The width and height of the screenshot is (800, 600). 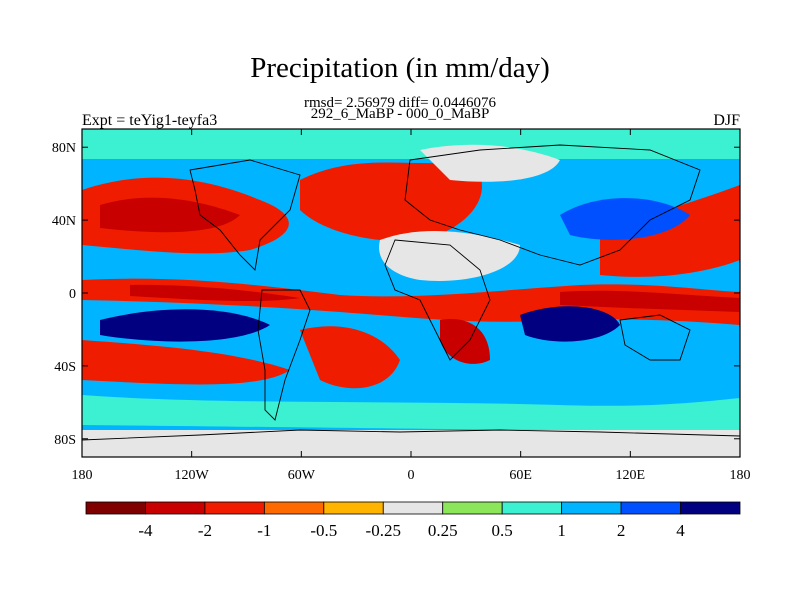 I want to click on stats-line: rmsd= 2.56979 diff= 0.0446076, so click(x=400, y=103).